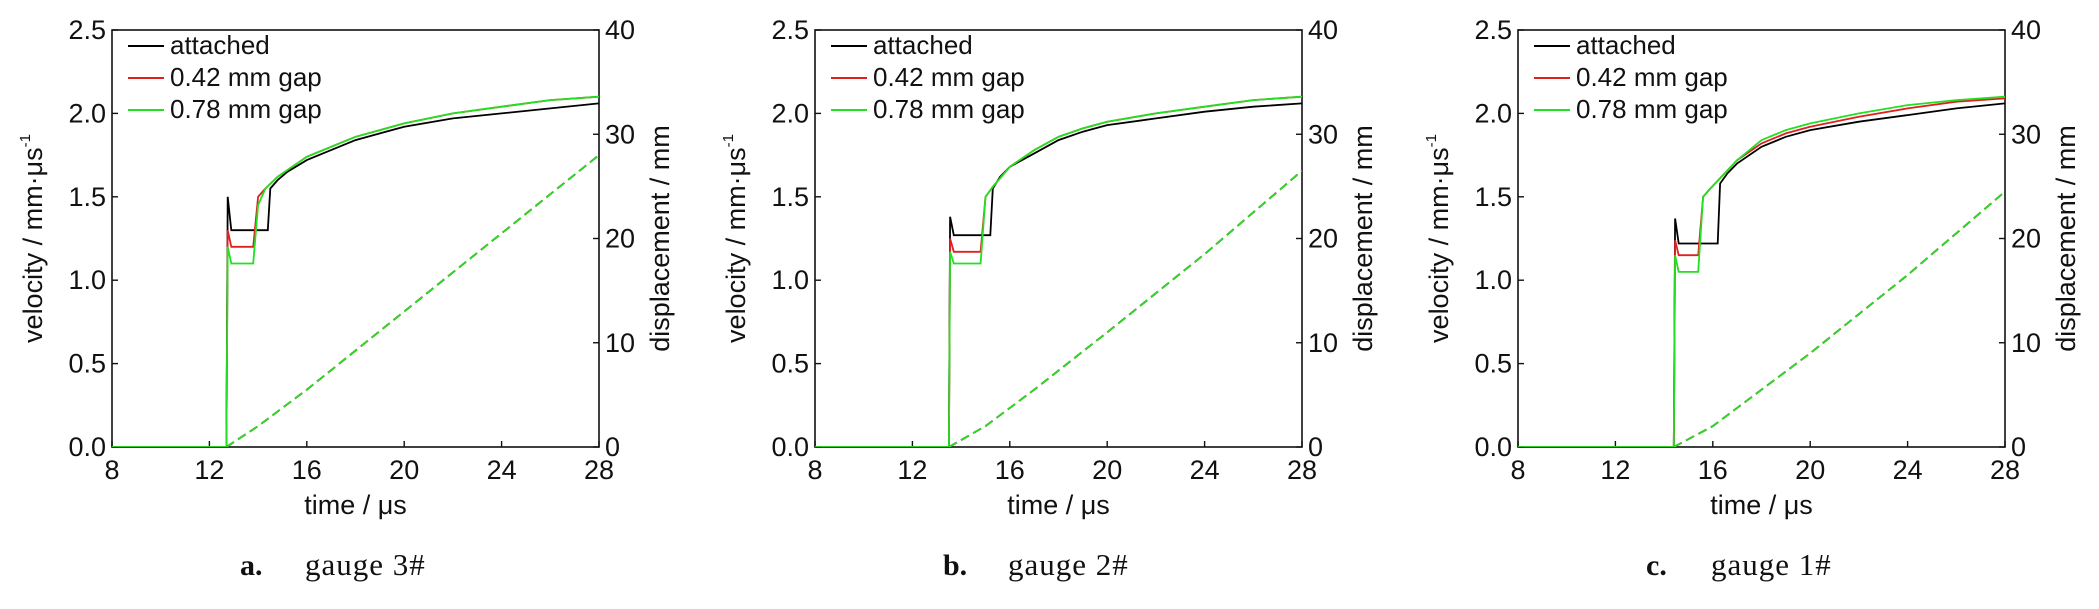 Image resolution: width=2099 pixels, height=609 pixels. What do you see at coordinates (251, 565) in the screenshot?
I see `caption-letter: a.` at bounding box center [251, 565].